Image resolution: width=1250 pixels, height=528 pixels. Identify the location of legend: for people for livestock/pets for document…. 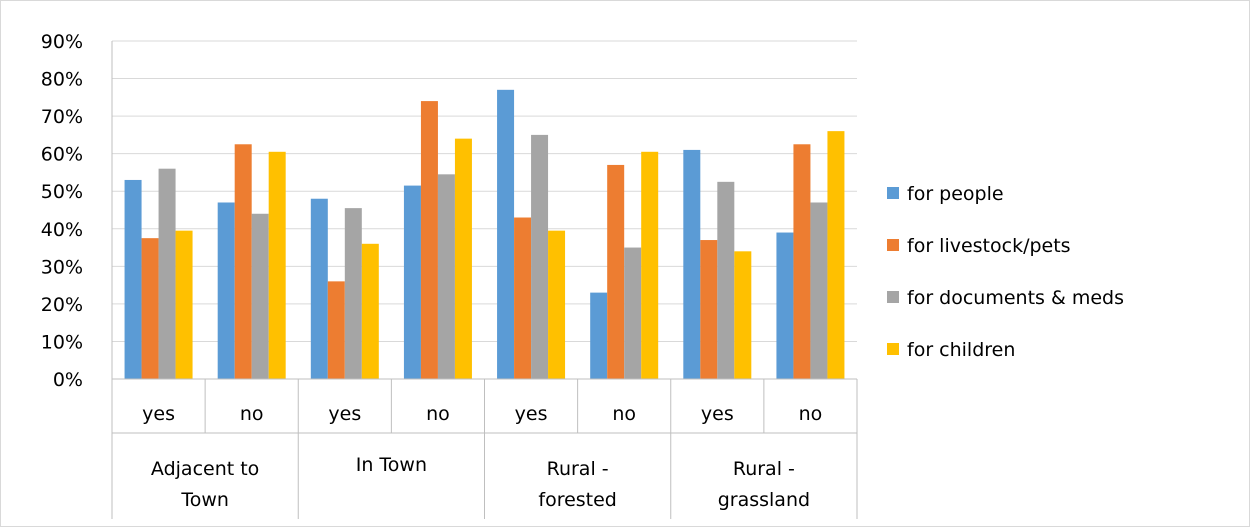
(1005, 272).